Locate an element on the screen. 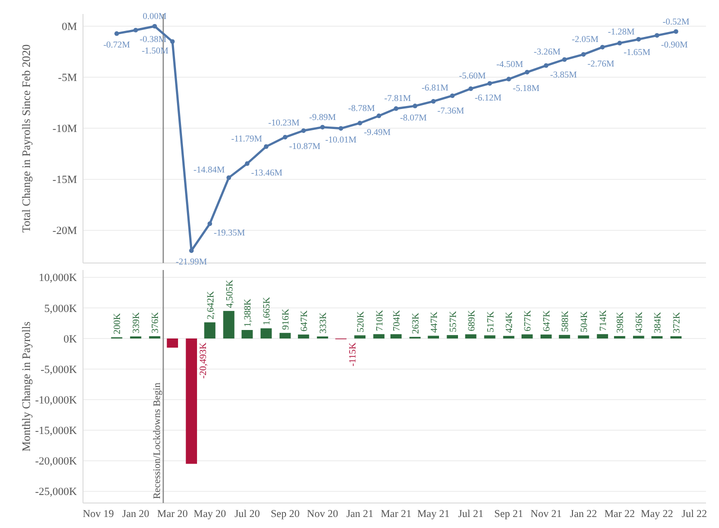 This screenshot has height=528, width=719. x-tick-label: Nov 20 is located at coordinates (322, 514).